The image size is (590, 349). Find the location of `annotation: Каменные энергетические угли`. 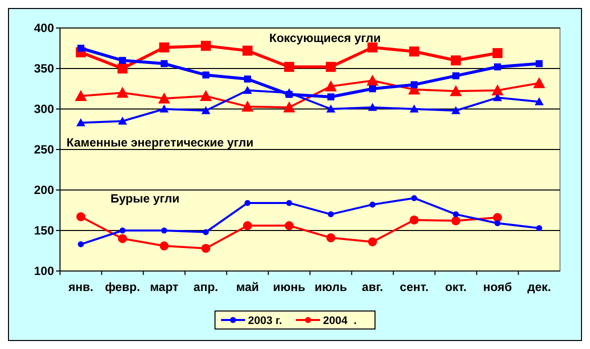

annotation: Каменные энергетические угли is located at coordinates (160, 142).